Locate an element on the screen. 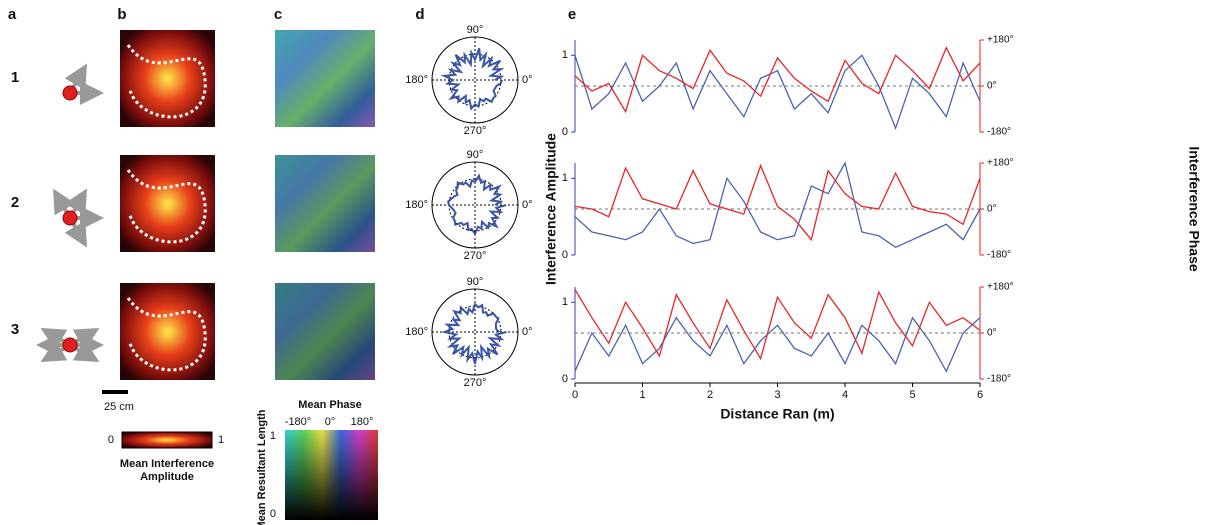 The width and height of the screenshot is (1209, 525). x-tick-label: 6 is located at coordinates (980, 395).